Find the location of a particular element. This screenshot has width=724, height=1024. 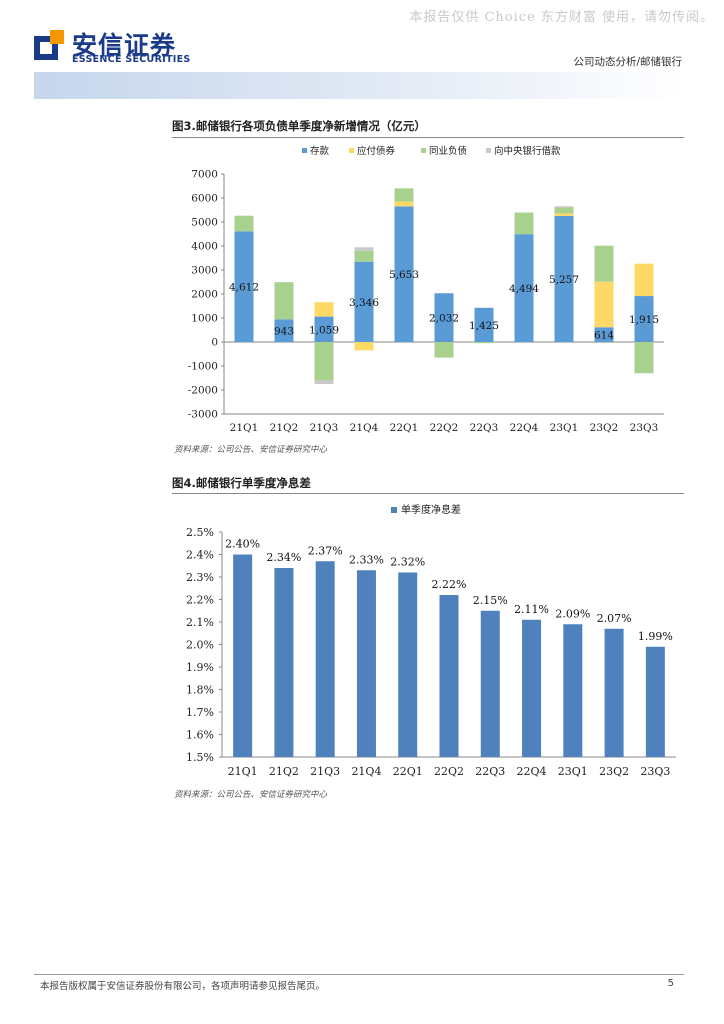

y-tick-label: 2.5% is located at coordinates (200, 532).